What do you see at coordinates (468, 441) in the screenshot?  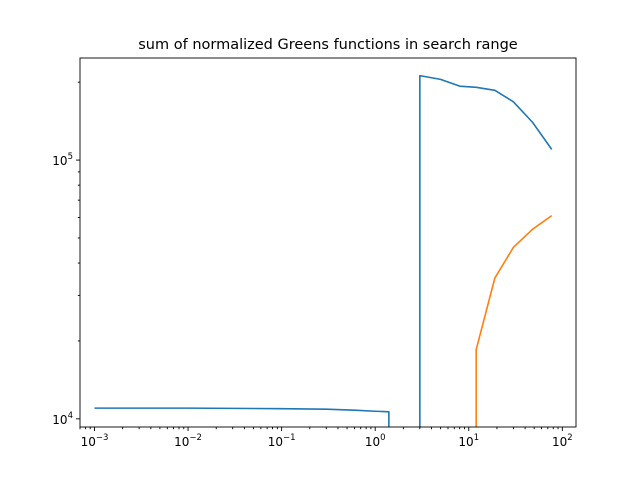 I see `x-tick-label-4: 10¹` at bounding box center [468, 441].